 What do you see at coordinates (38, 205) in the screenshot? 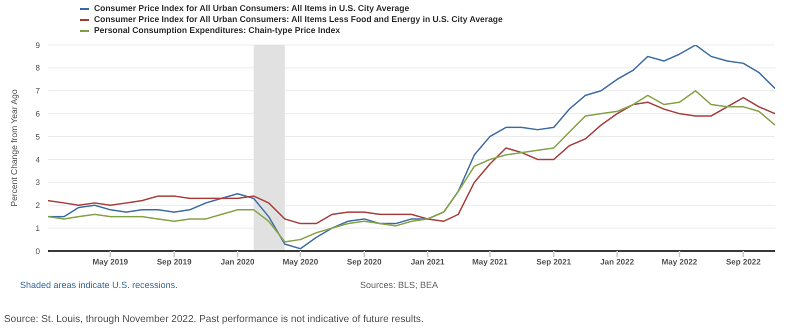
I see `y-tick-label: 2` at bounding box center [38, 205].